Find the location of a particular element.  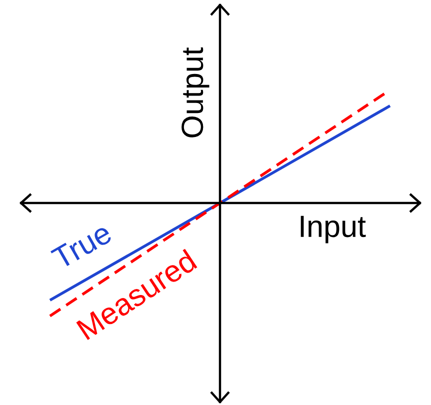

y-axis-title: Output is located at coordinates (196, 92).